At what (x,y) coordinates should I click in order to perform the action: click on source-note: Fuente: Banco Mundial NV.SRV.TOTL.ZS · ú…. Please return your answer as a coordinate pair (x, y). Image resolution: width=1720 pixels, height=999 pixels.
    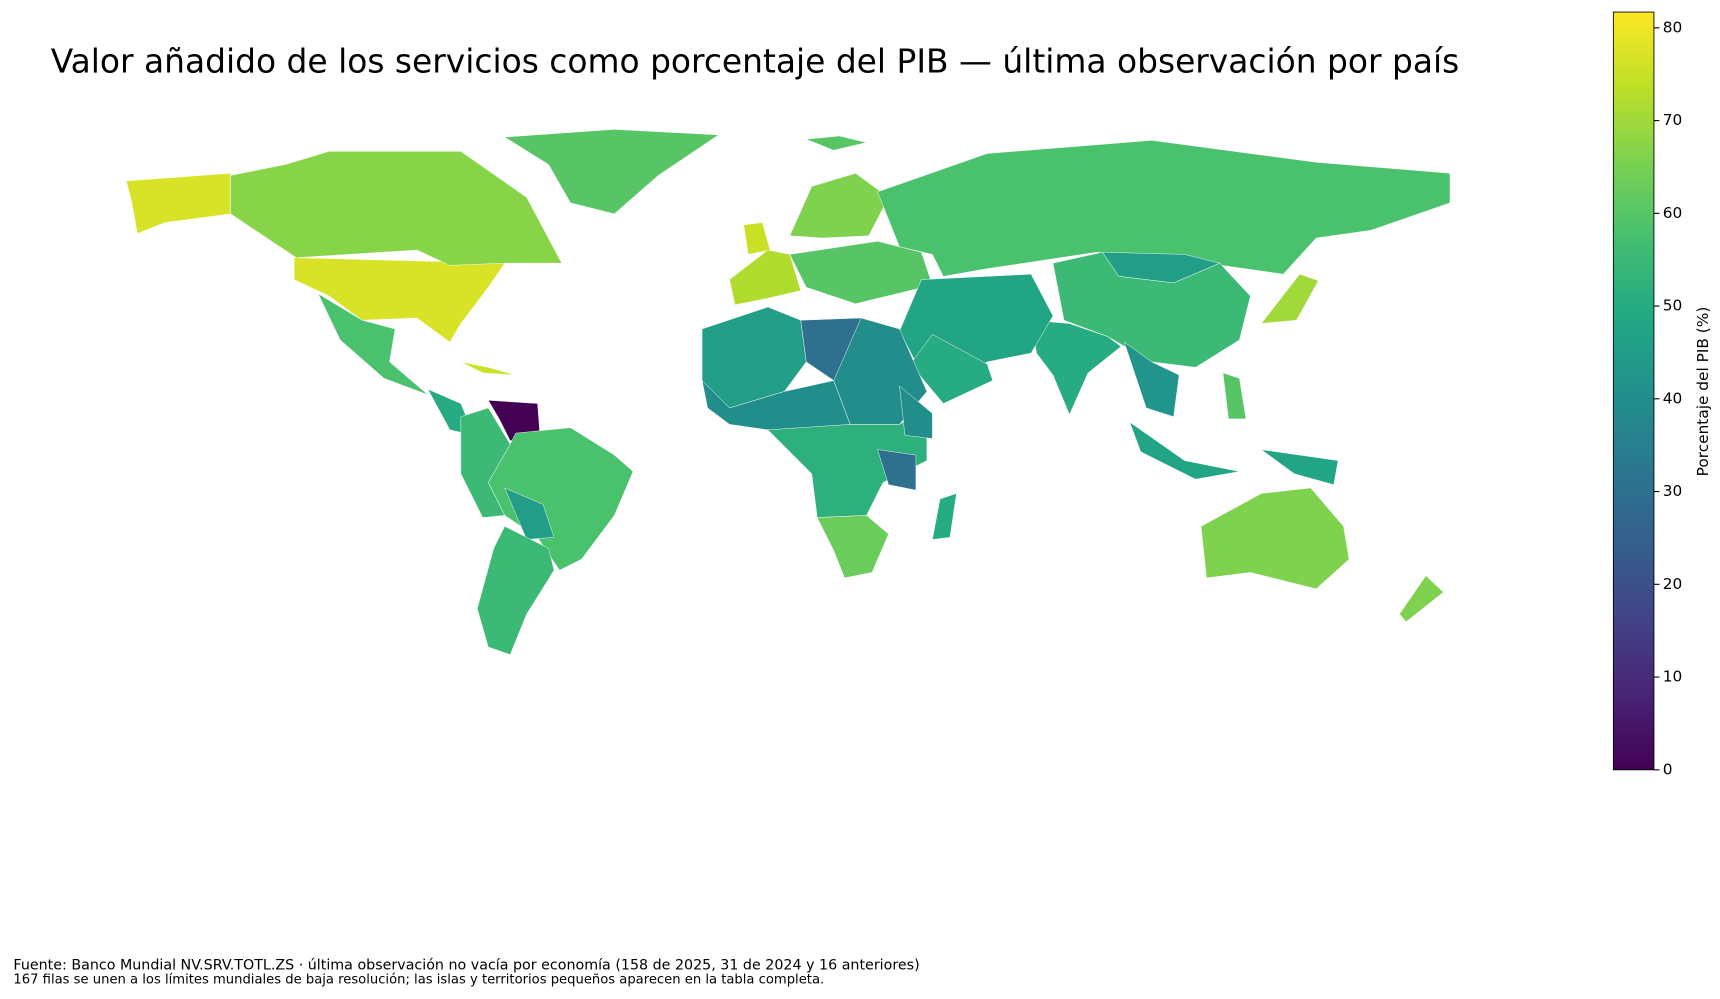
    Looking at the image, I should click on (466, 965).